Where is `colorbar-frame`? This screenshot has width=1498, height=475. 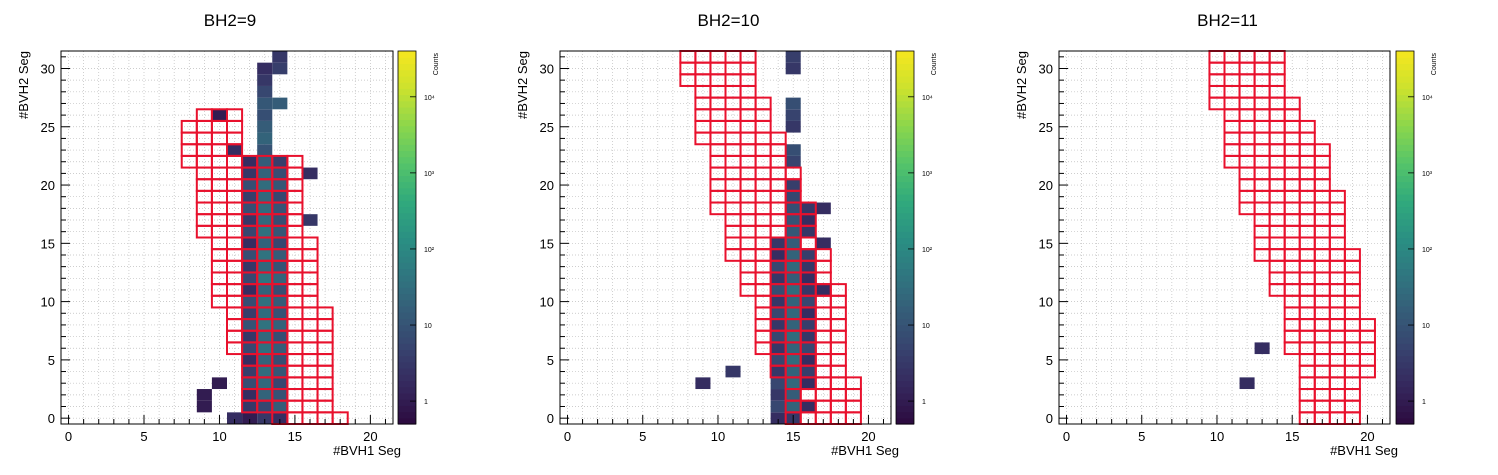
colorbar-frame is located at coordinates (905, 237).